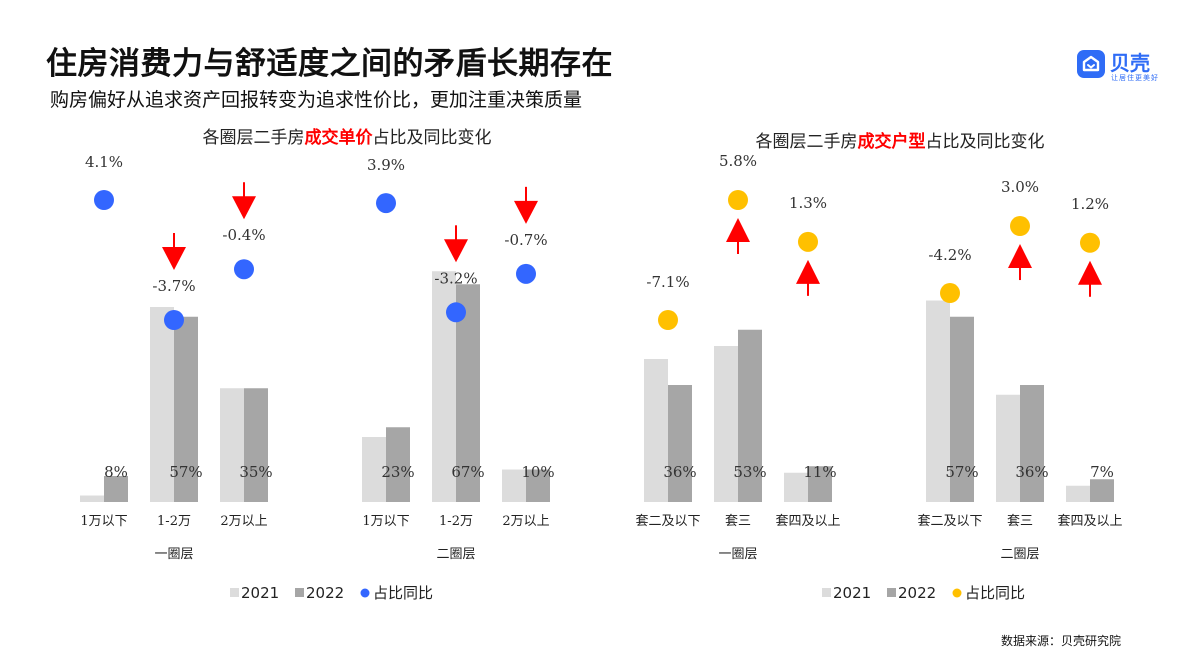 The width and height of the screenshot is (1201, 670). What do you see at coordinates (1091, 64) in the screenshot?
I see `beike-logo-icon` at bounding box center [1091, 64].